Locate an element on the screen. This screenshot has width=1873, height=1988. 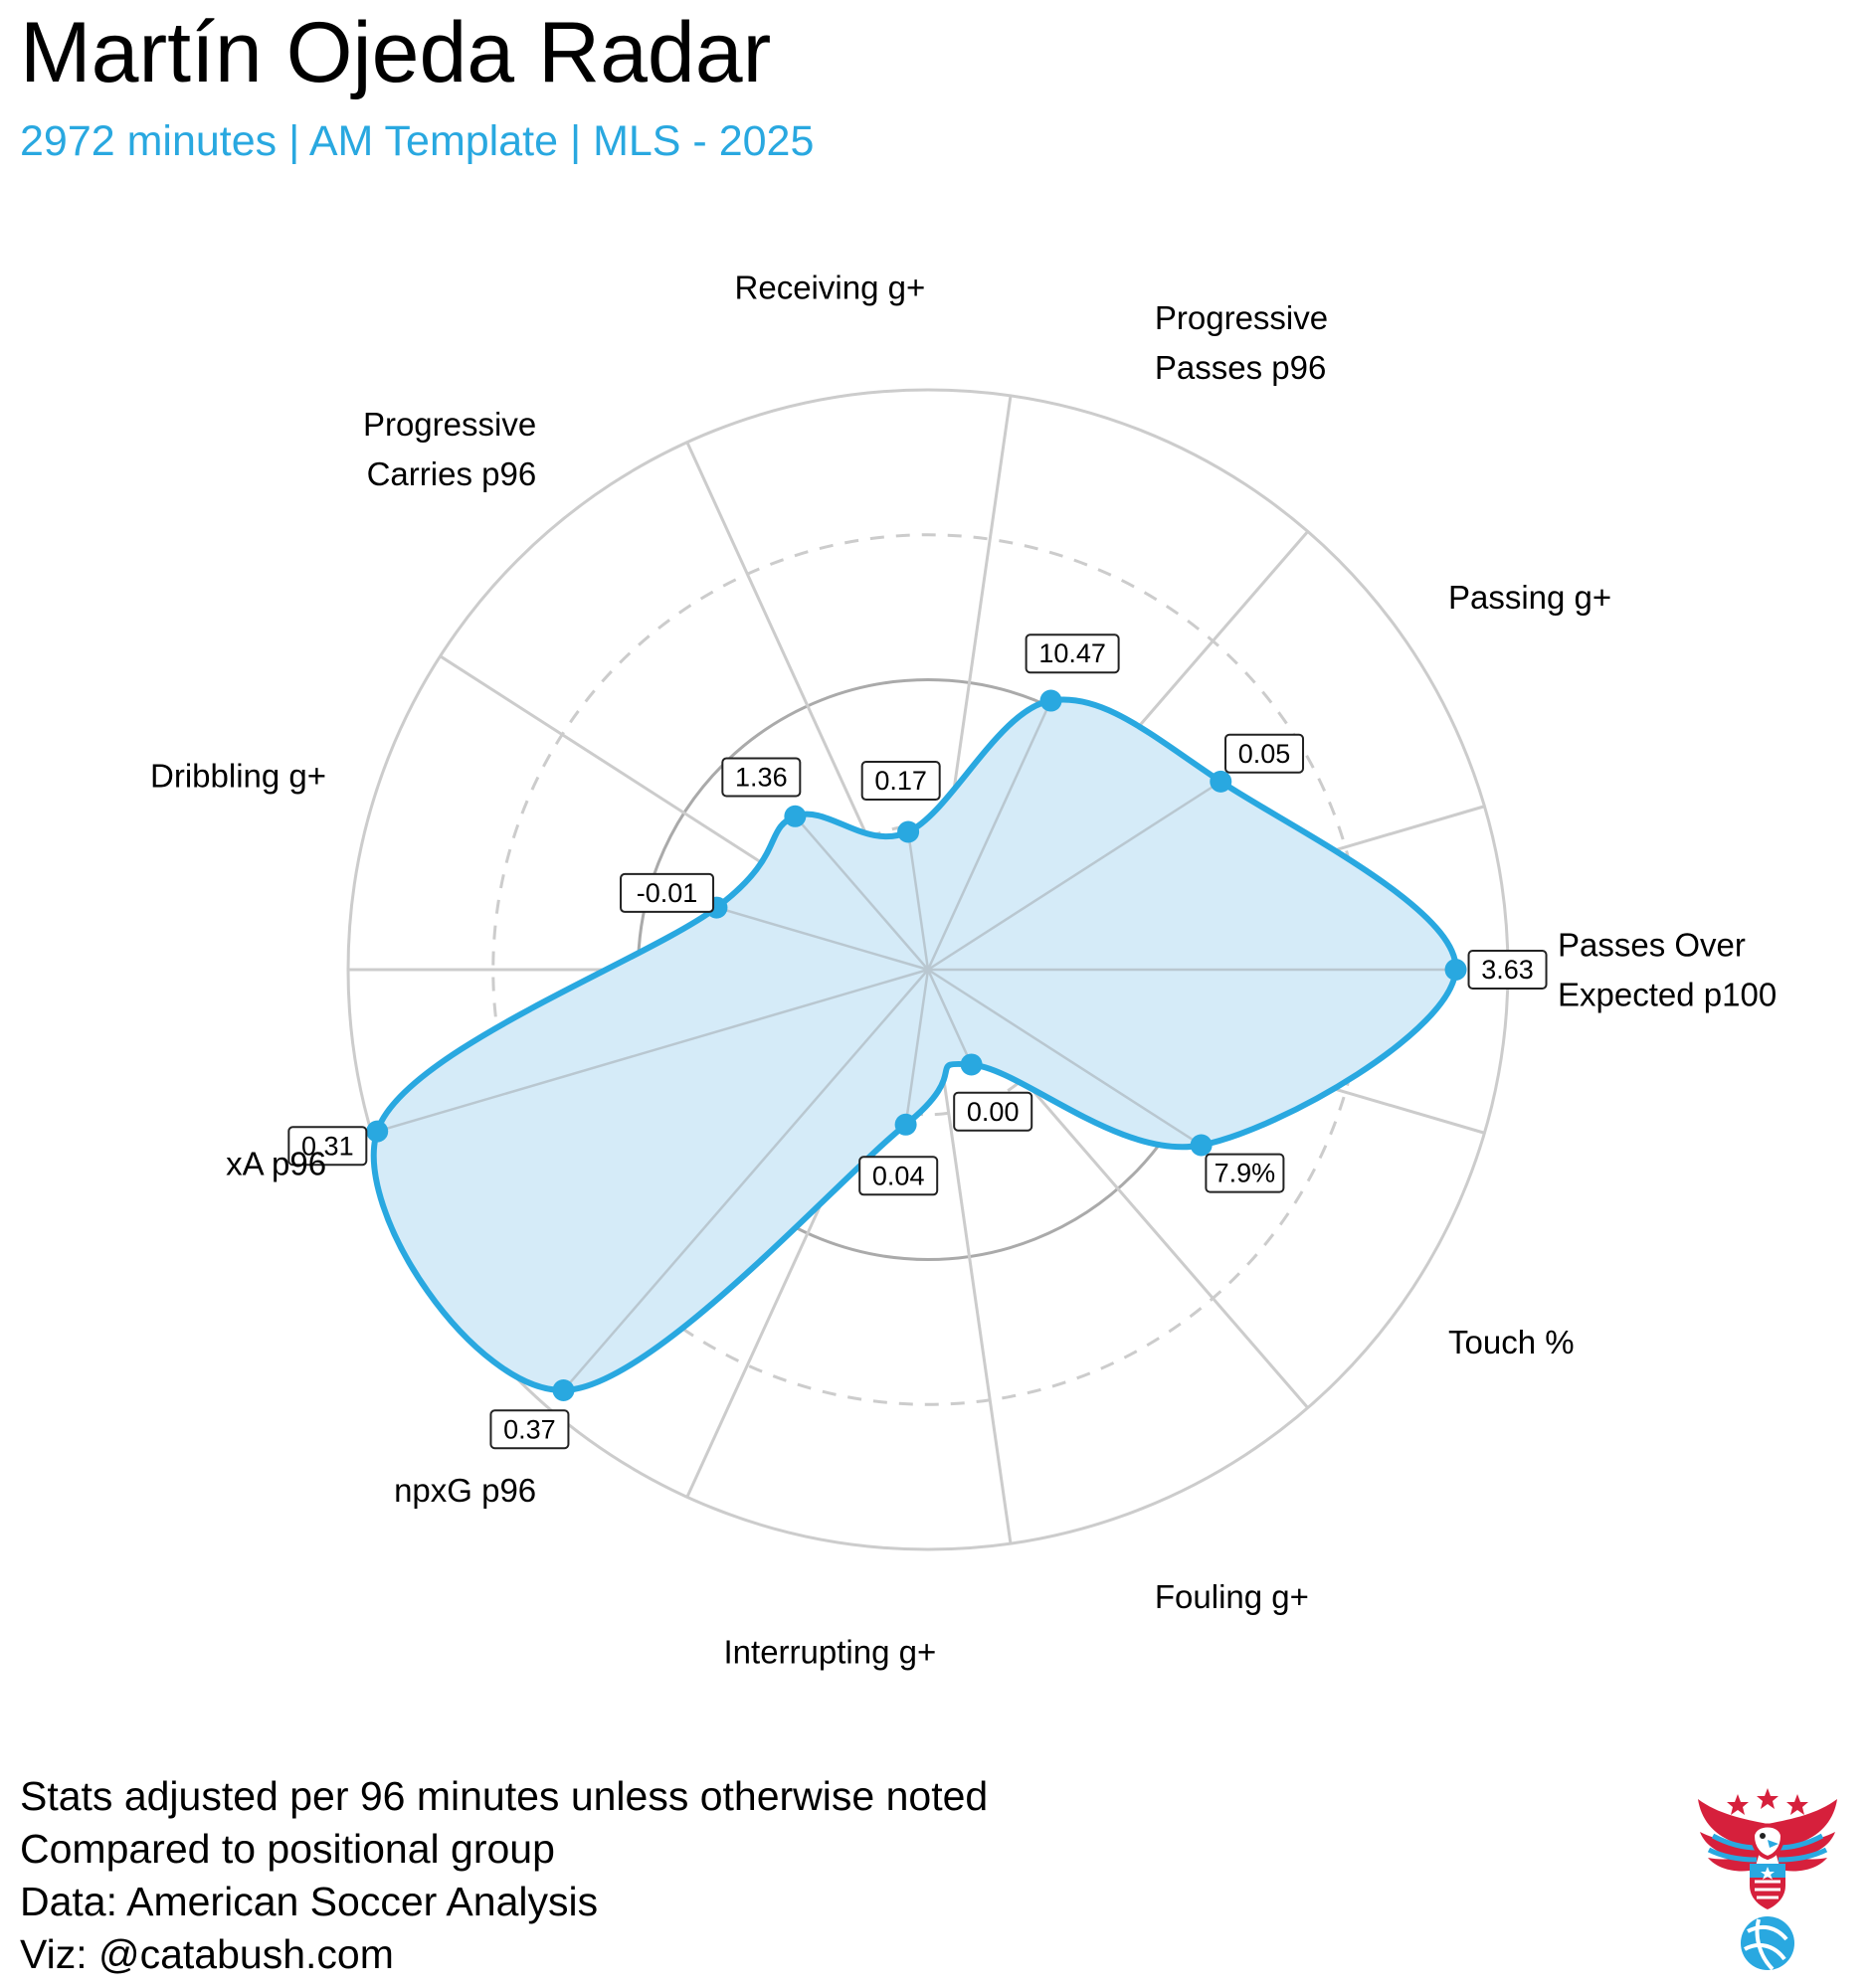
value-label: 0.17 is located at coordinates (900, 781).